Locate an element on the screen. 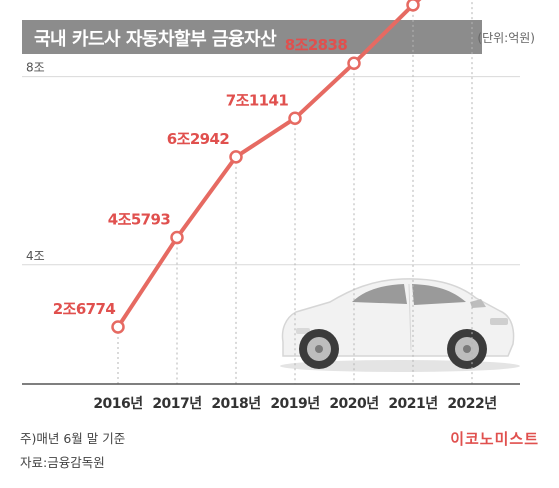 Image resolution: width=559 pixels, height=488 pixels. x-tick-label: 2020년 is located at coordinates (353, 404).